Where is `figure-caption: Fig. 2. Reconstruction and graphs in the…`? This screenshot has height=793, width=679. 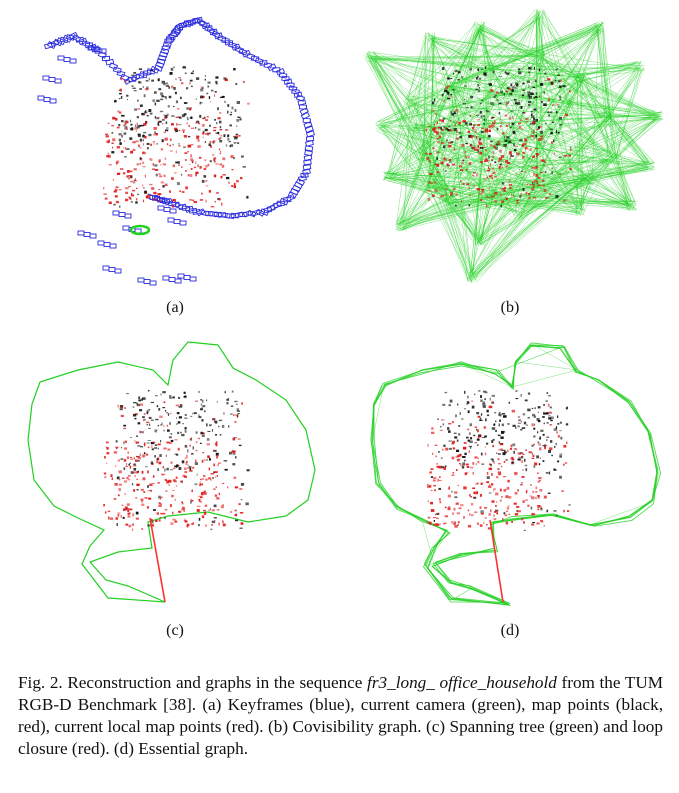 figure-caption: Fig. 2. Reconstruction and graphs in the… is located at coordinates (340, 716).